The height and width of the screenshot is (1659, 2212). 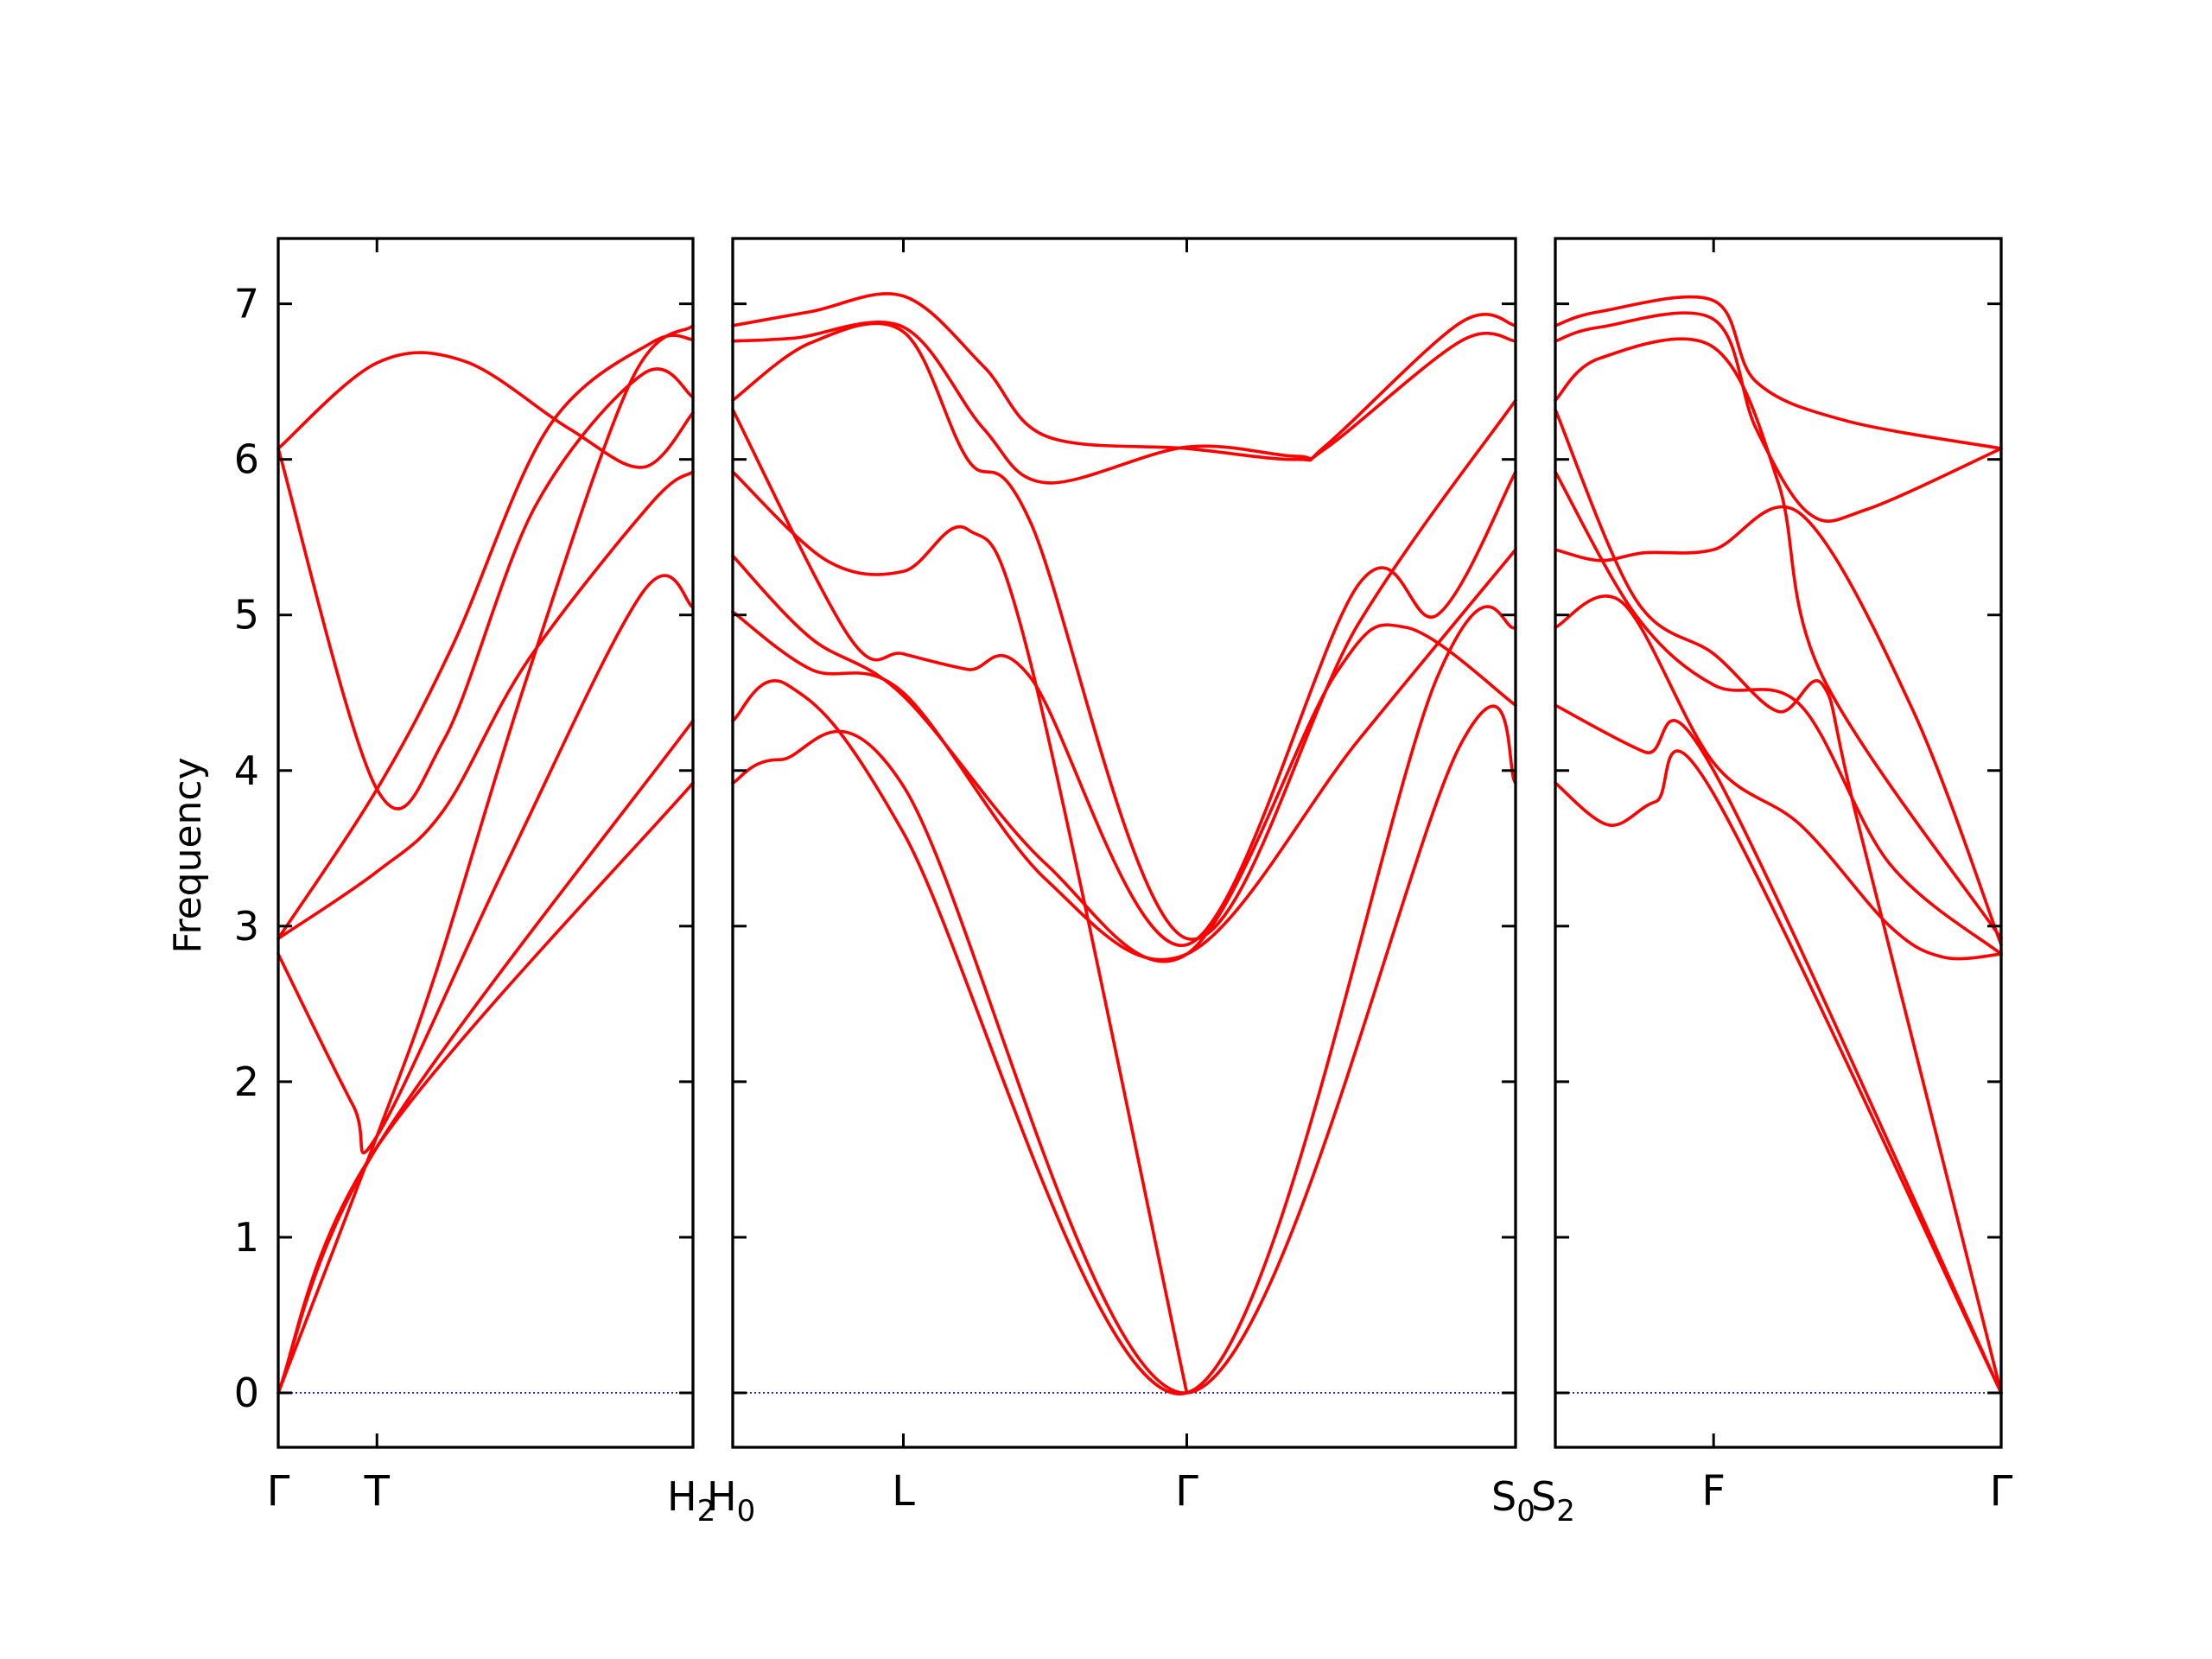 What do you see at coordinates (691, 1501) in the screenshot?
I see `segment-label-h2: H2` at bounding box center [691, 1501].